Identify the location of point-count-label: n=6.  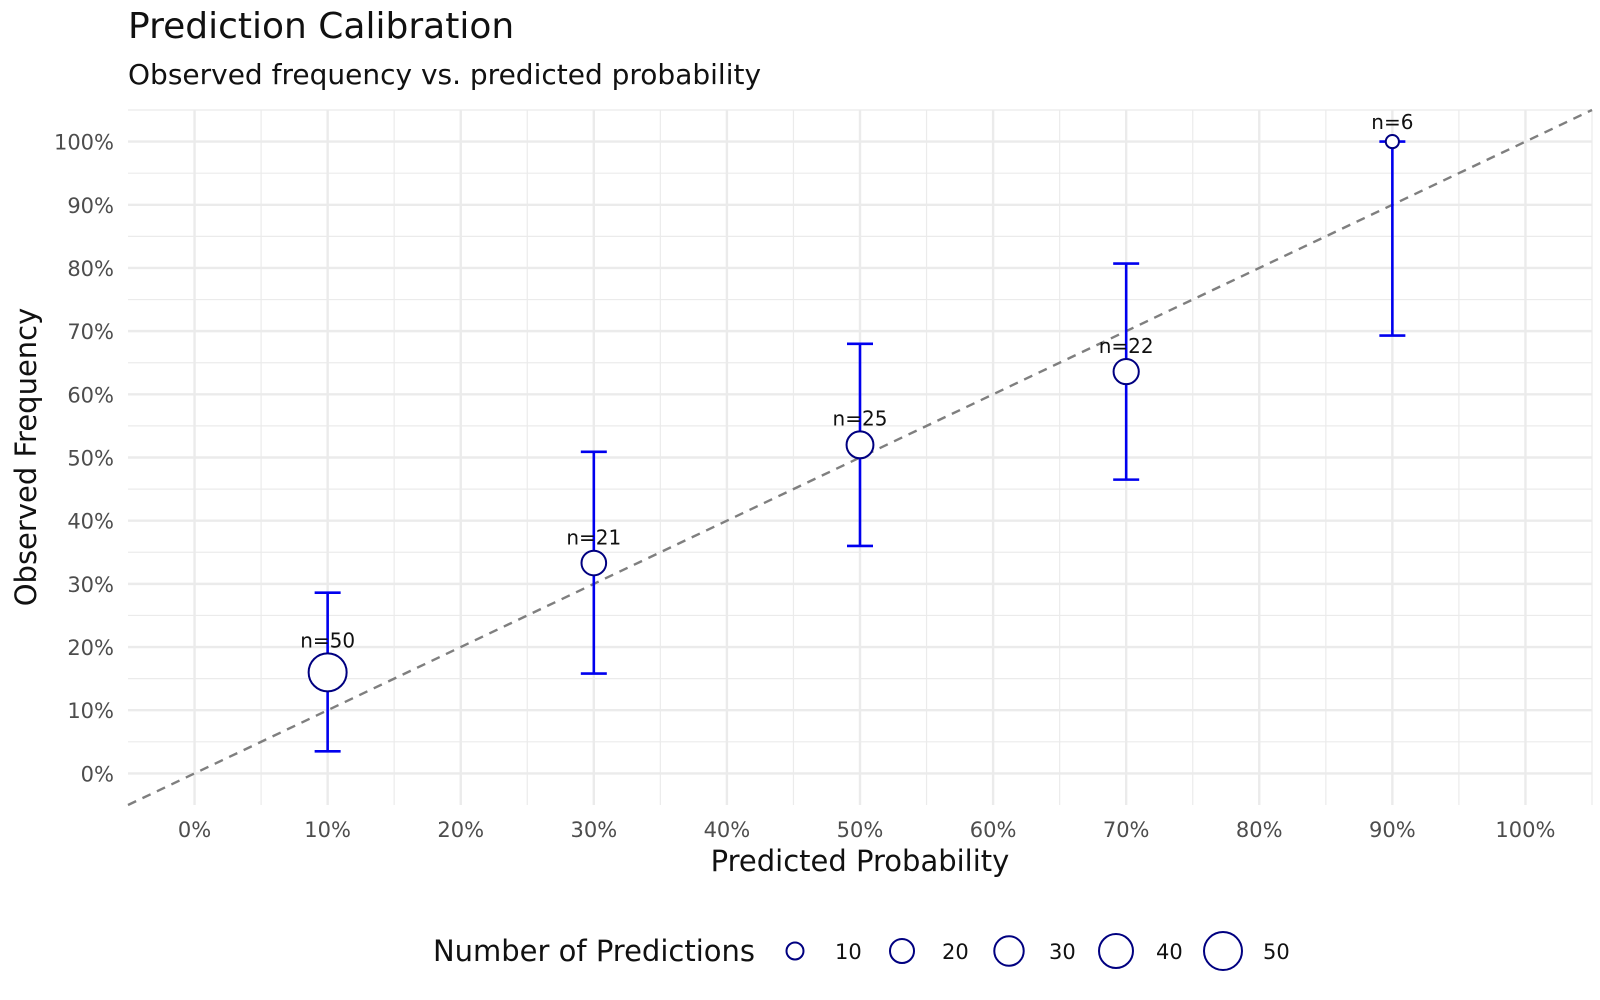
(1392, 122).